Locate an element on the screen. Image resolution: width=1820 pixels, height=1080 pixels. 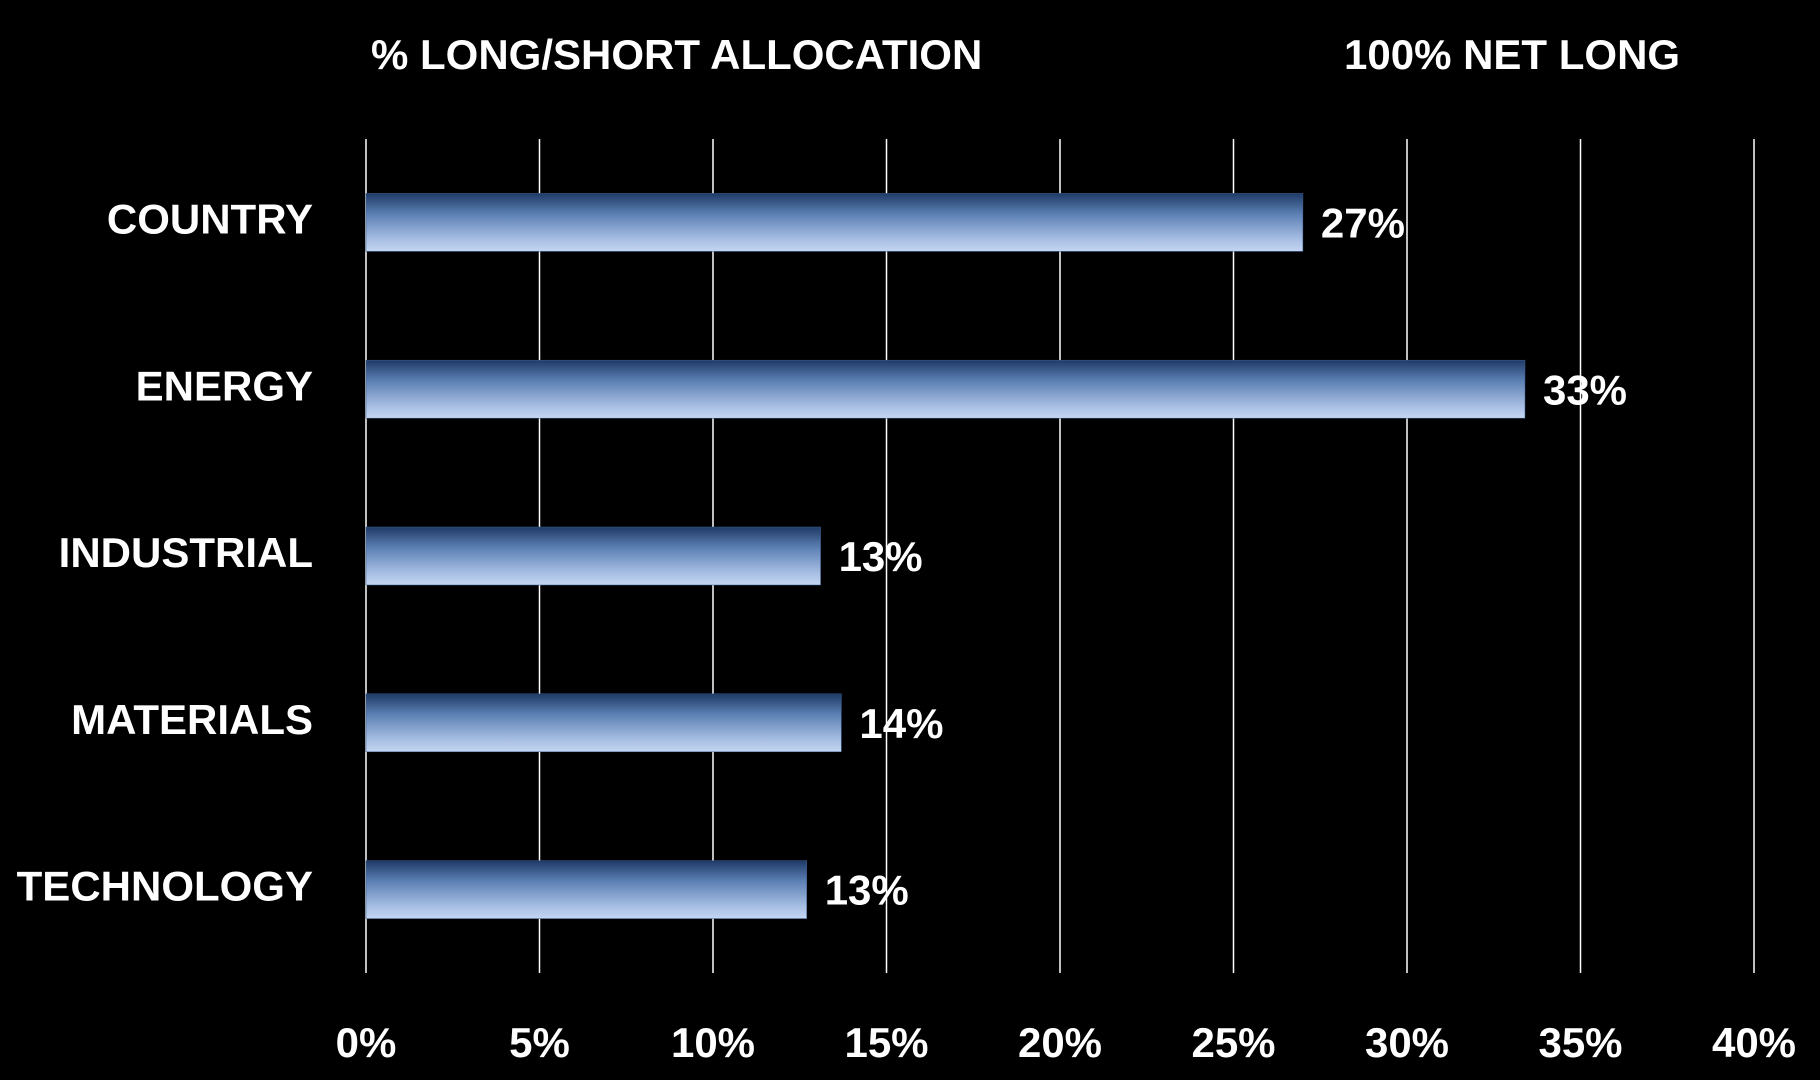
data-label: 14% is located at coordinates (901, 723).